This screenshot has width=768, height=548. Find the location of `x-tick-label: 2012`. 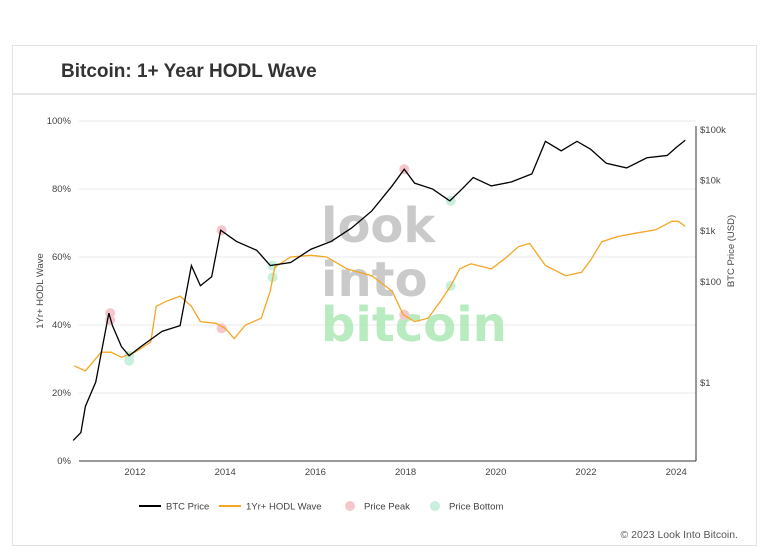

x-tick-label: 2012 is located at coordinates (134, 472).